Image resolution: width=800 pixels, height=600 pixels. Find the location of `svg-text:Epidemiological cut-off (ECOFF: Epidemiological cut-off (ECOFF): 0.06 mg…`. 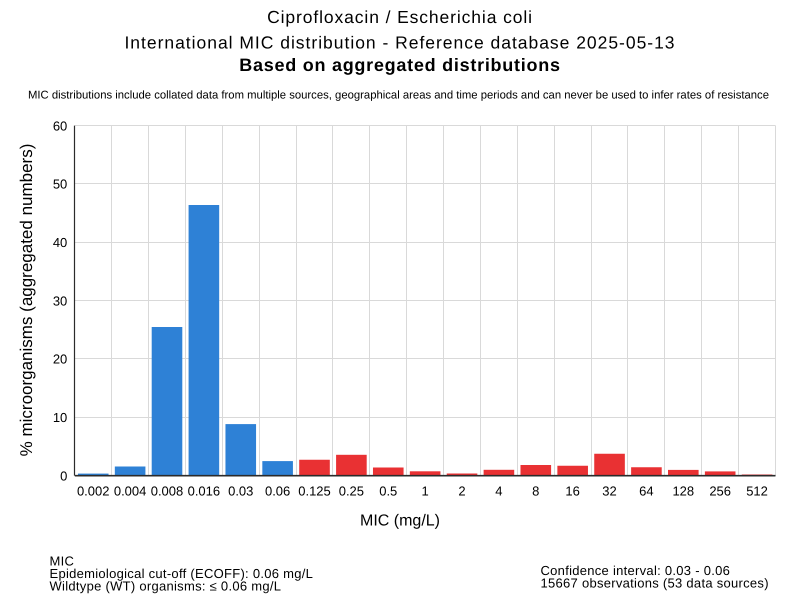

svg-text:Epidemiological cut-off (ECOFF: Epidemiological cut-off (ECOFF): 0.06 mg… is located at coordinates (182, 573).